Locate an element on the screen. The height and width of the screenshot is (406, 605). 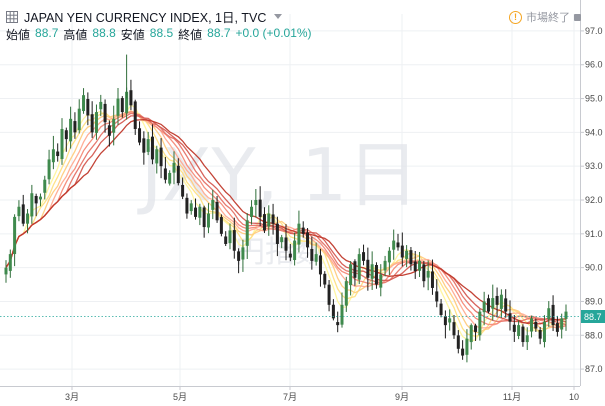
y-tick-label: 91.0 is located at coordinates (594, 234).